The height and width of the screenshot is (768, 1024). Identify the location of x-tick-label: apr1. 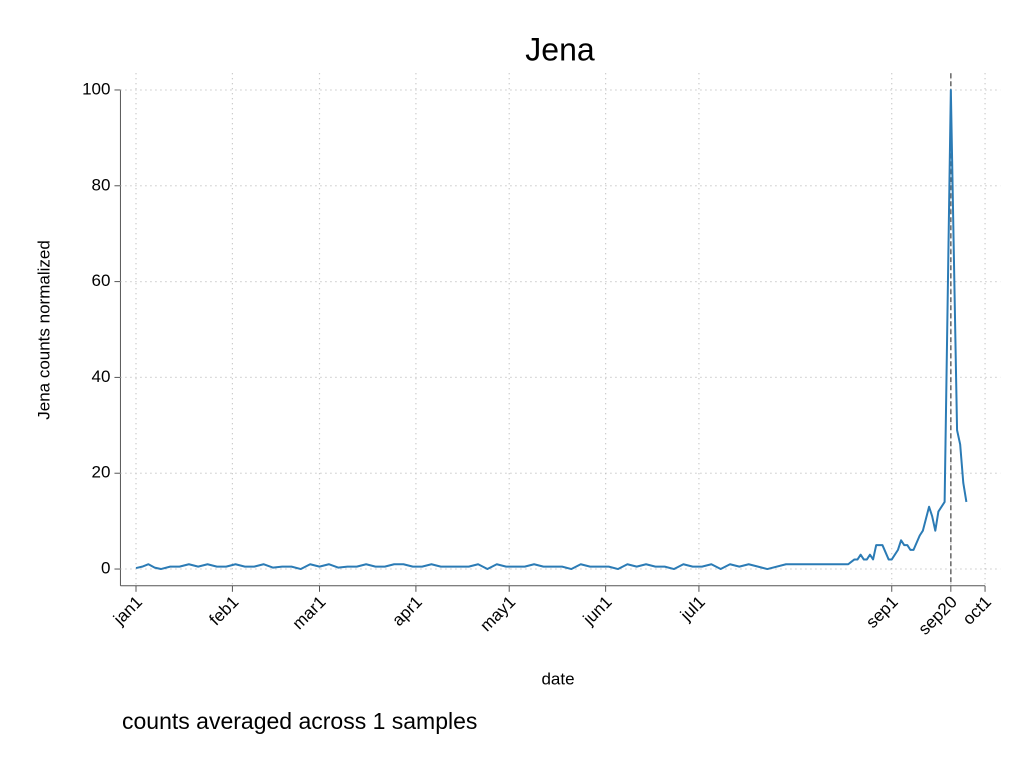
(406, 610).